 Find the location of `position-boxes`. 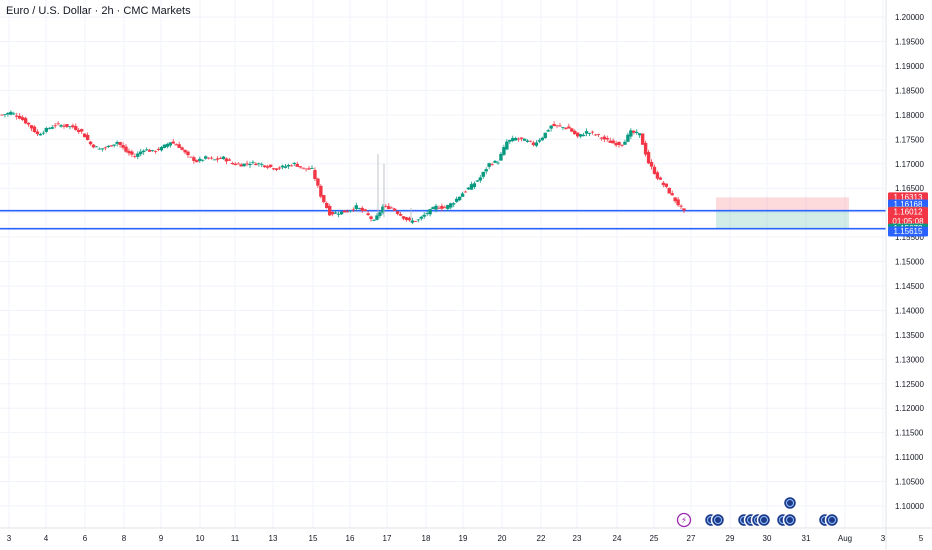

position-boxes is located at coordinates (782, 213).